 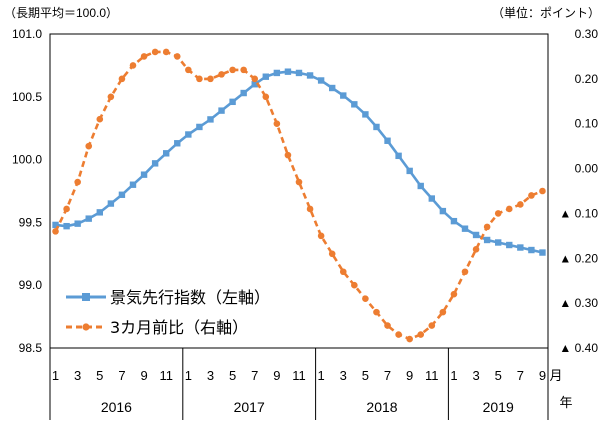 I want to click on right-tick-label: ▲ 0.30, so click(x=578, y=303).